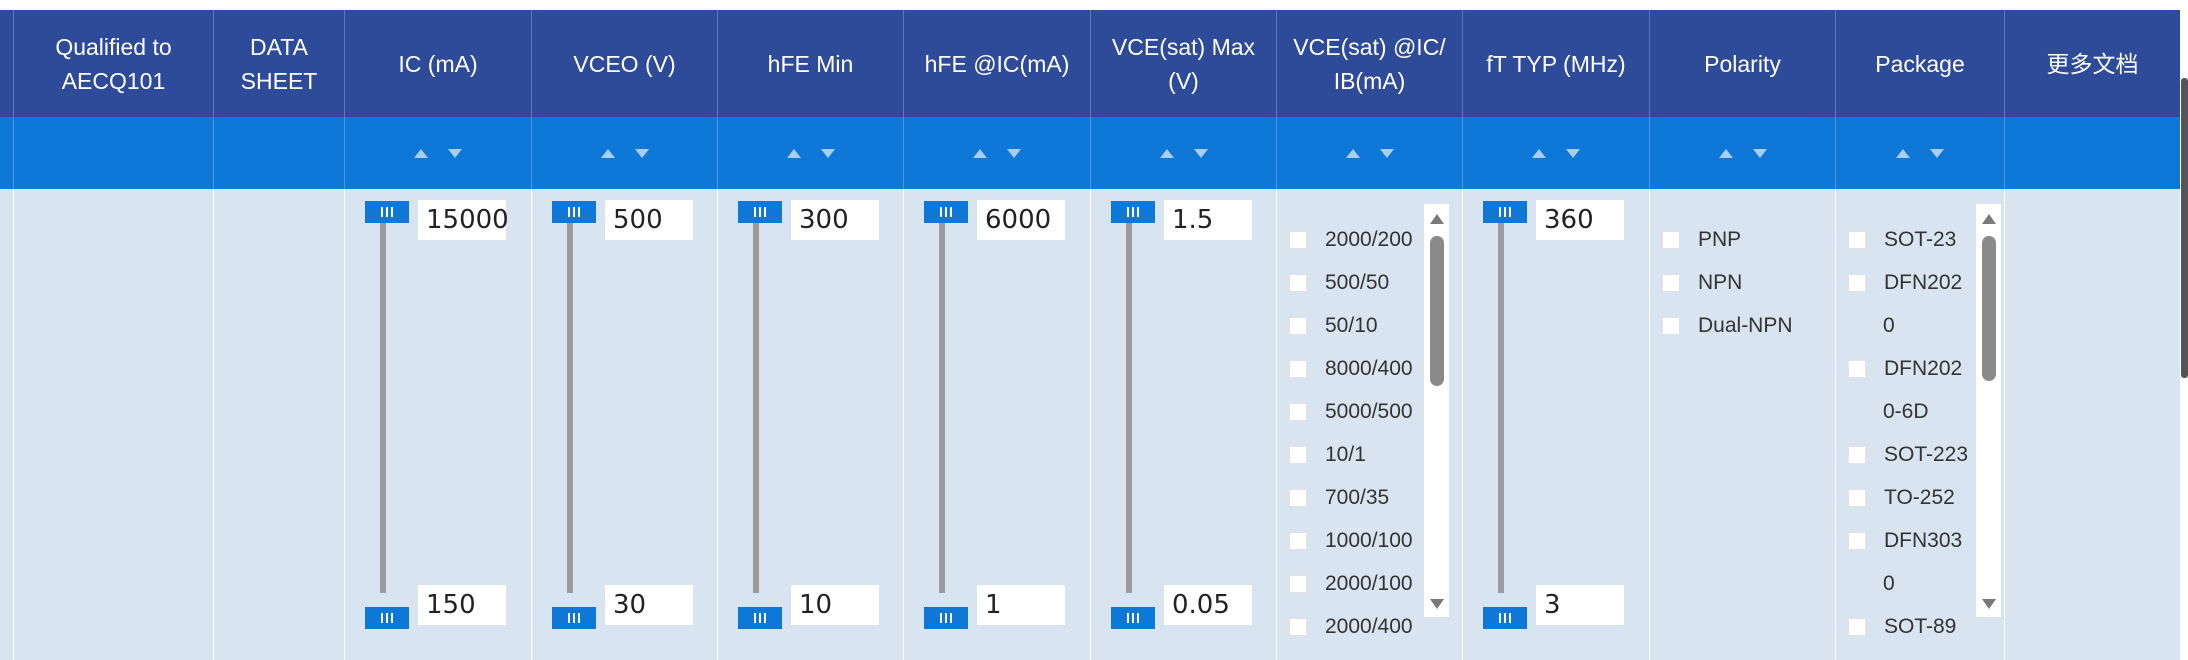 The width and height of the screenshot is (2188, 660). What do you see at coordinates (1351, 240) in the screenshot?
I see `vcesat-ic-option: 2000/200` at bounding box center [1351, 240].